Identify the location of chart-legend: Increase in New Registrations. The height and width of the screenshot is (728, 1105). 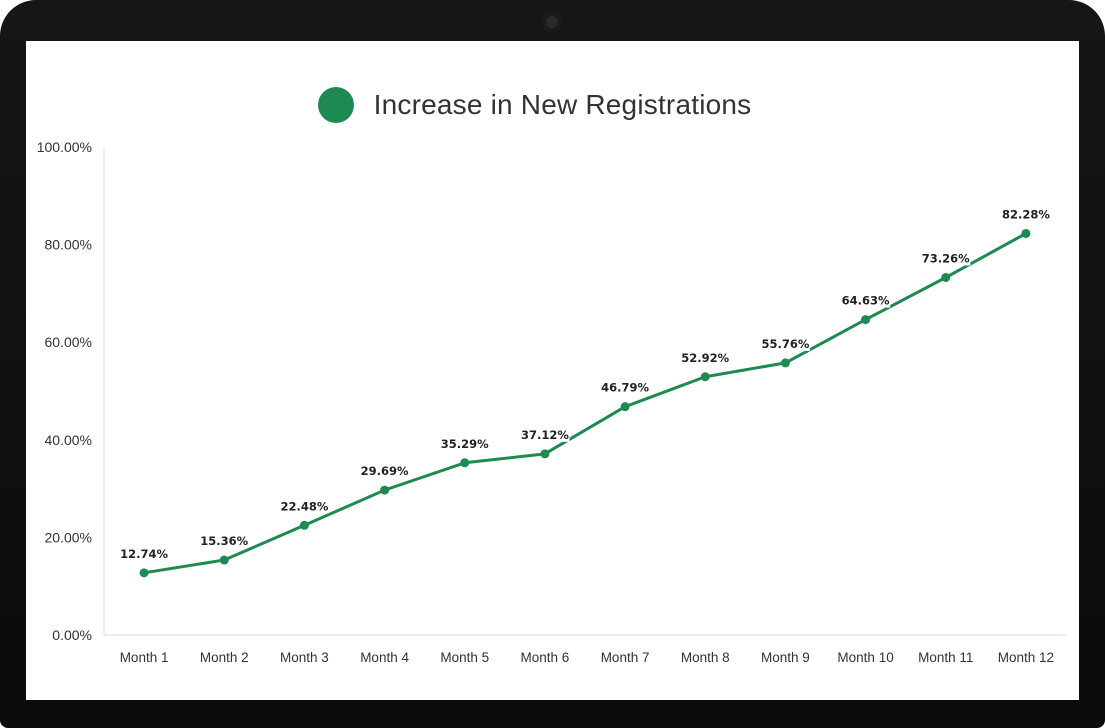
(552, 105).